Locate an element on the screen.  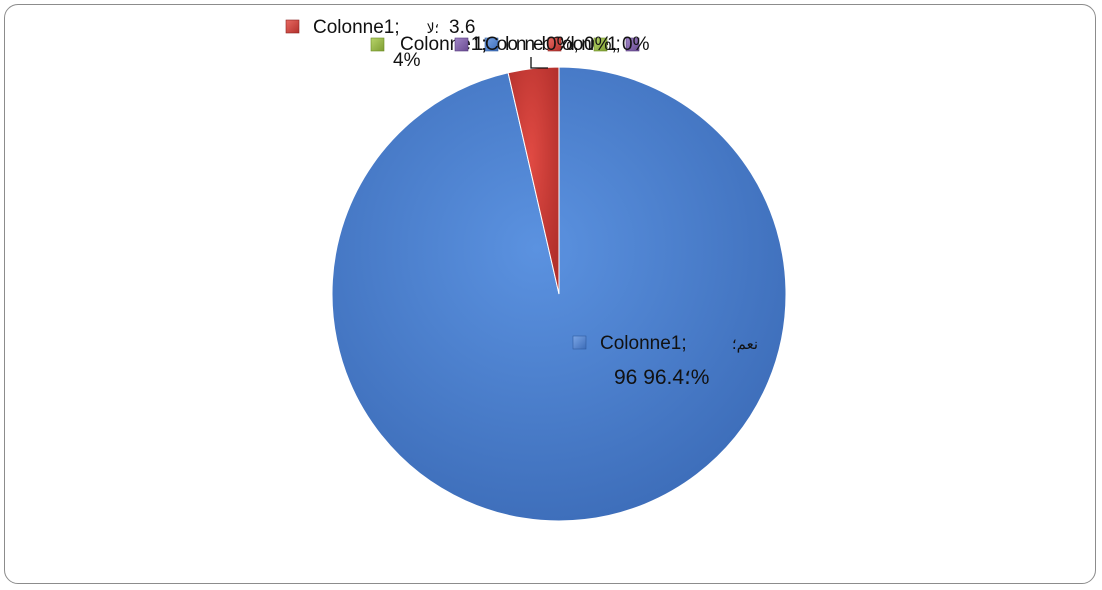
legend-marker-red is located at coordinates (292, 26).